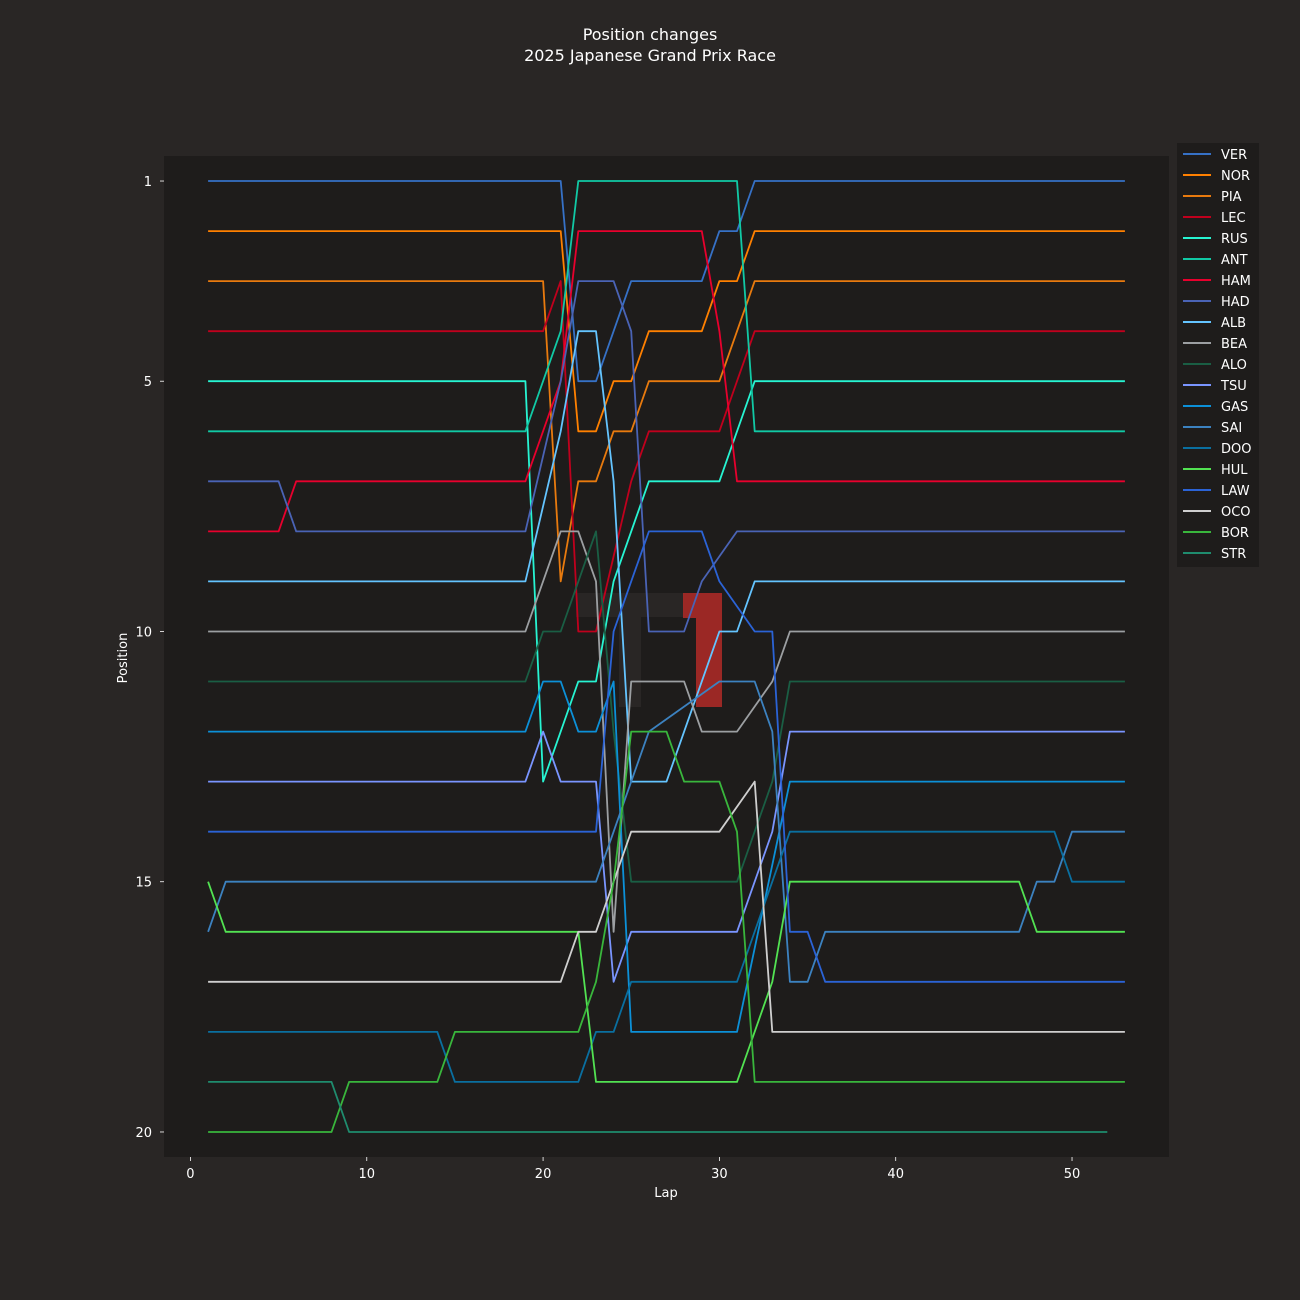 This screenshot has width=1300, height=1300. Describe the element at coordinates (1234, 407) in the screenshot. I see `legend-label-gas: GAS` at that location.